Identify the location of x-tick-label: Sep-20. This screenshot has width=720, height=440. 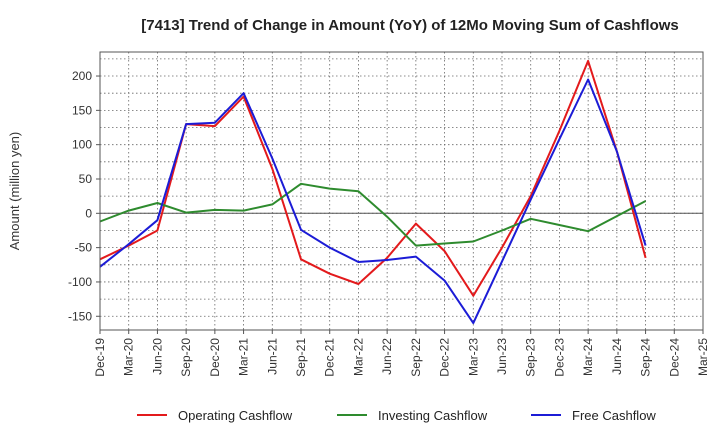
(186, 357).